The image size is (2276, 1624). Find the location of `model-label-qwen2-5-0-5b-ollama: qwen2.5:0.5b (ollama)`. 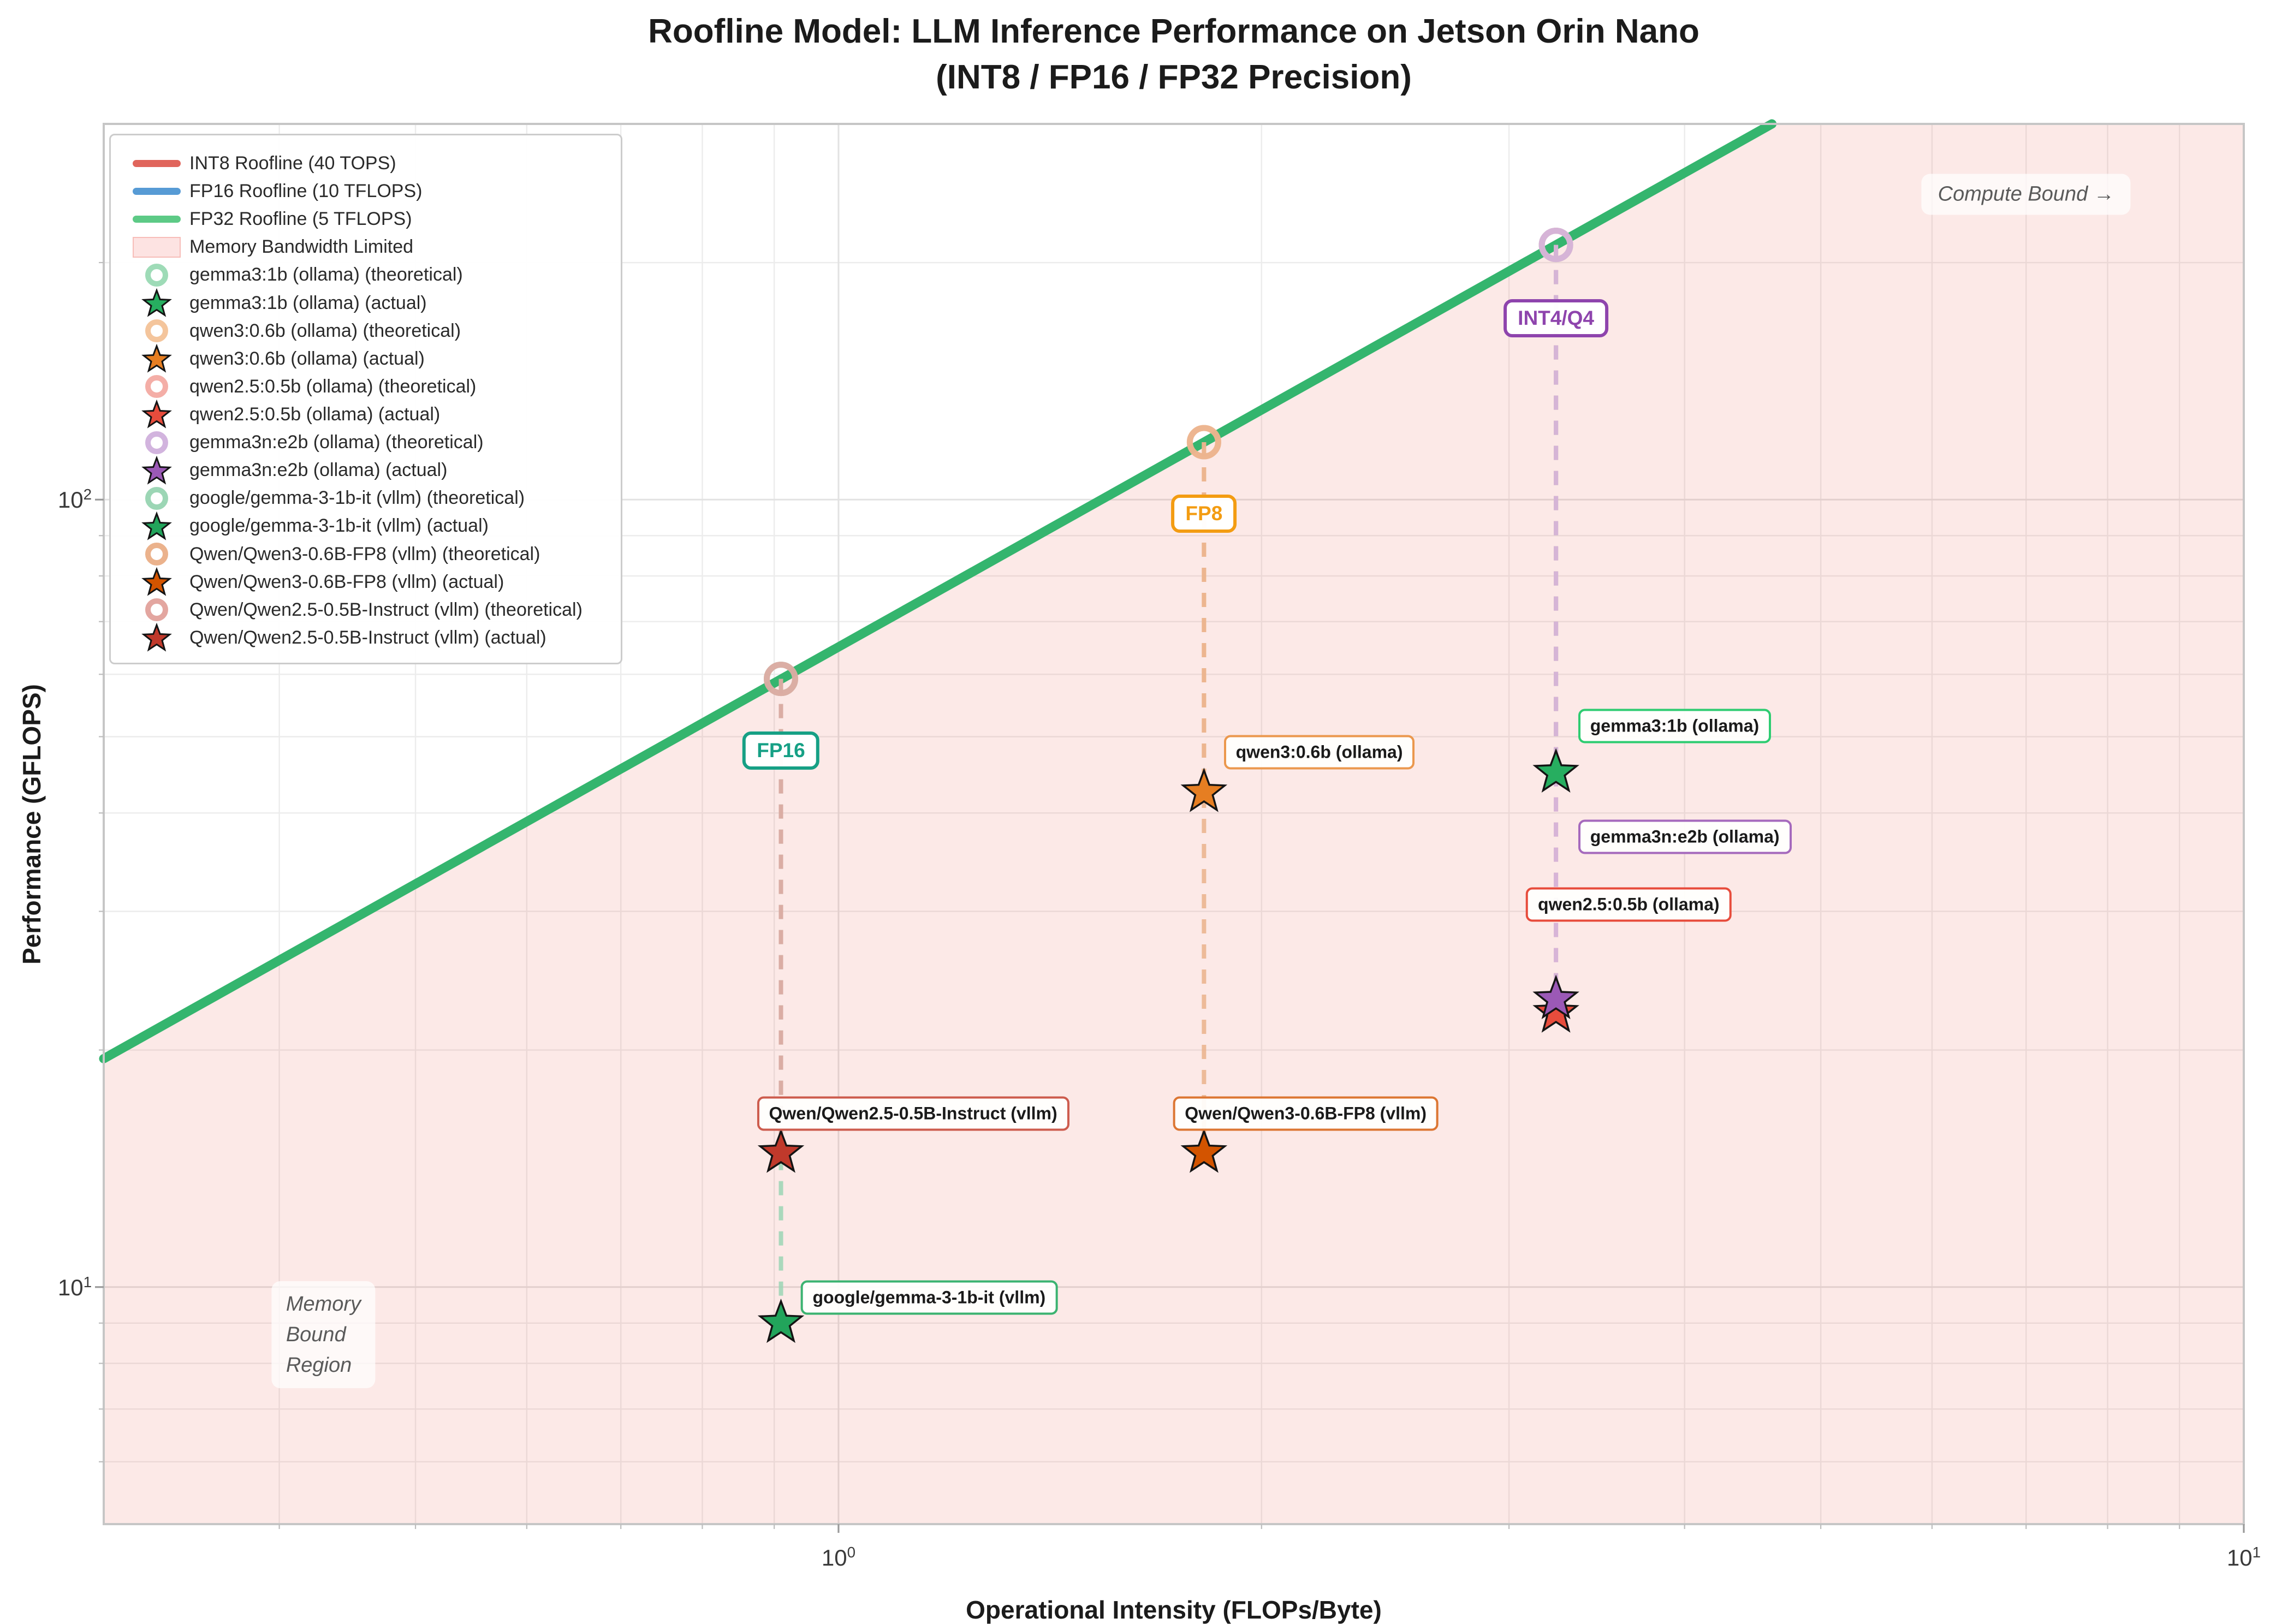

model-label-qwen2-5-0-5b-ollama: qwen2.5:0.5b (ollama) is located at coordinates (1629, 904).